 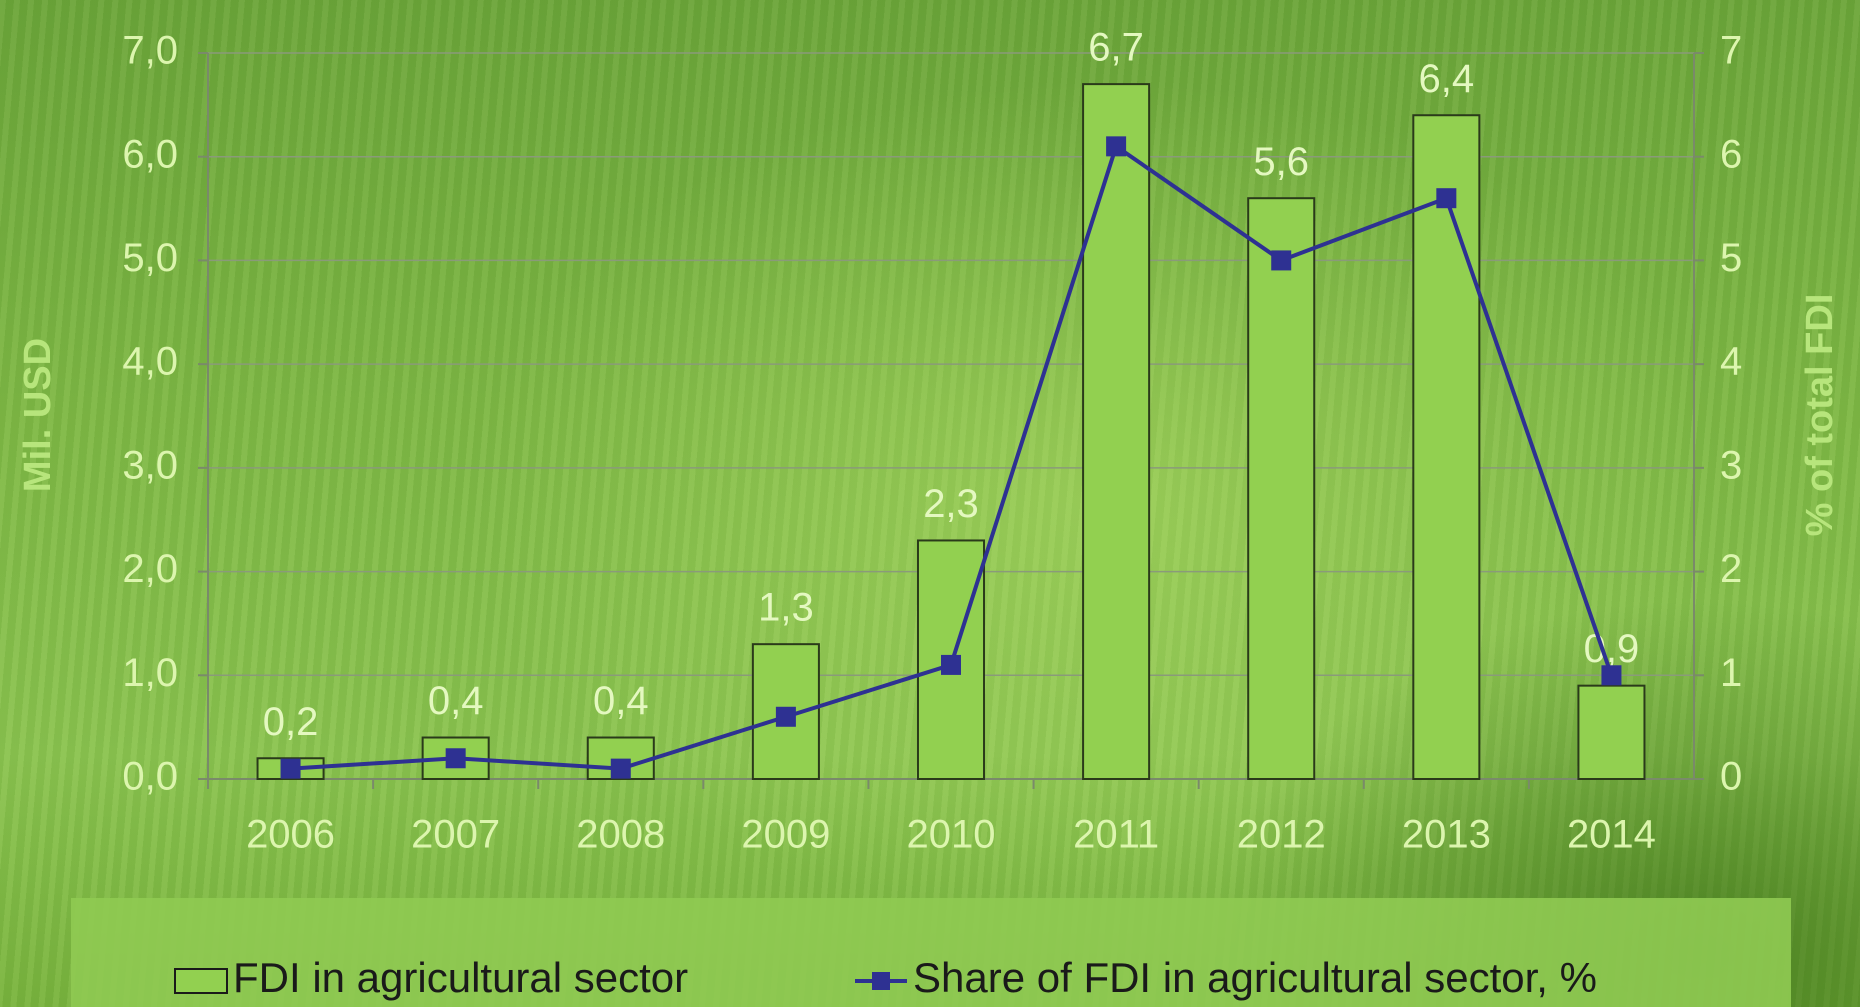 I want to click on y-axis-title: Mil. USD, so click(x=38, y=415).